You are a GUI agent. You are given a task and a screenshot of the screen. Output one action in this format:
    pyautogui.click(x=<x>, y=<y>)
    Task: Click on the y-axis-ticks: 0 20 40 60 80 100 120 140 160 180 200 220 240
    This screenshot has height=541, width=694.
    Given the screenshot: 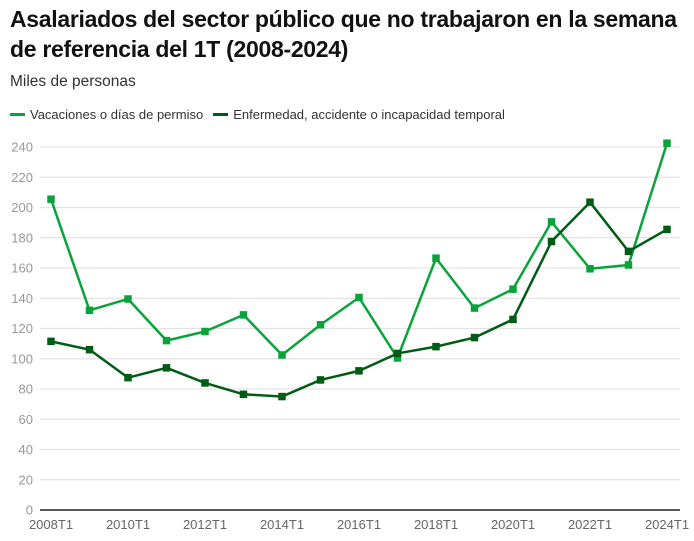 What is the action you would take?
    pyautogui.click(x=22, y=329)
    